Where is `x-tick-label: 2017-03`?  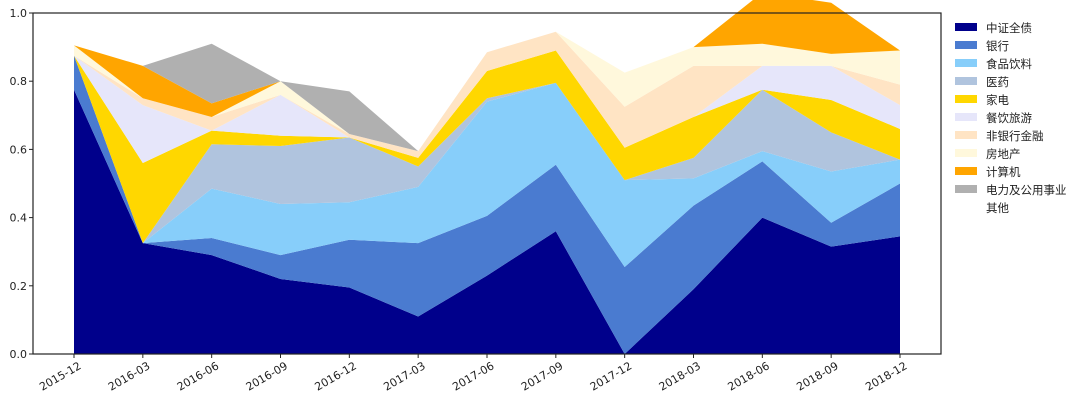
x-tick-label: 2017-03 is located at coordinates (404, 376).